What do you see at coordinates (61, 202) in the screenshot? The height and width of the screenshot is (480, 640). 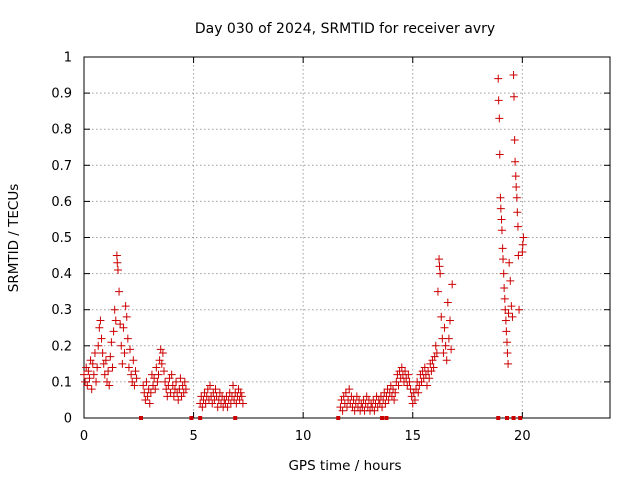 I see `y-tick-label-6: 0.6` at bounding box center [61, 202].